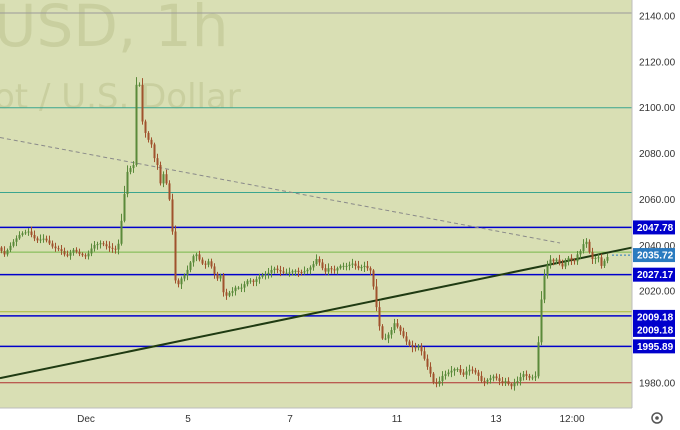  What do you see at coordinates (657, 418) in the screenshot?
I see `settings-icon` at bounding box center [657, 418].